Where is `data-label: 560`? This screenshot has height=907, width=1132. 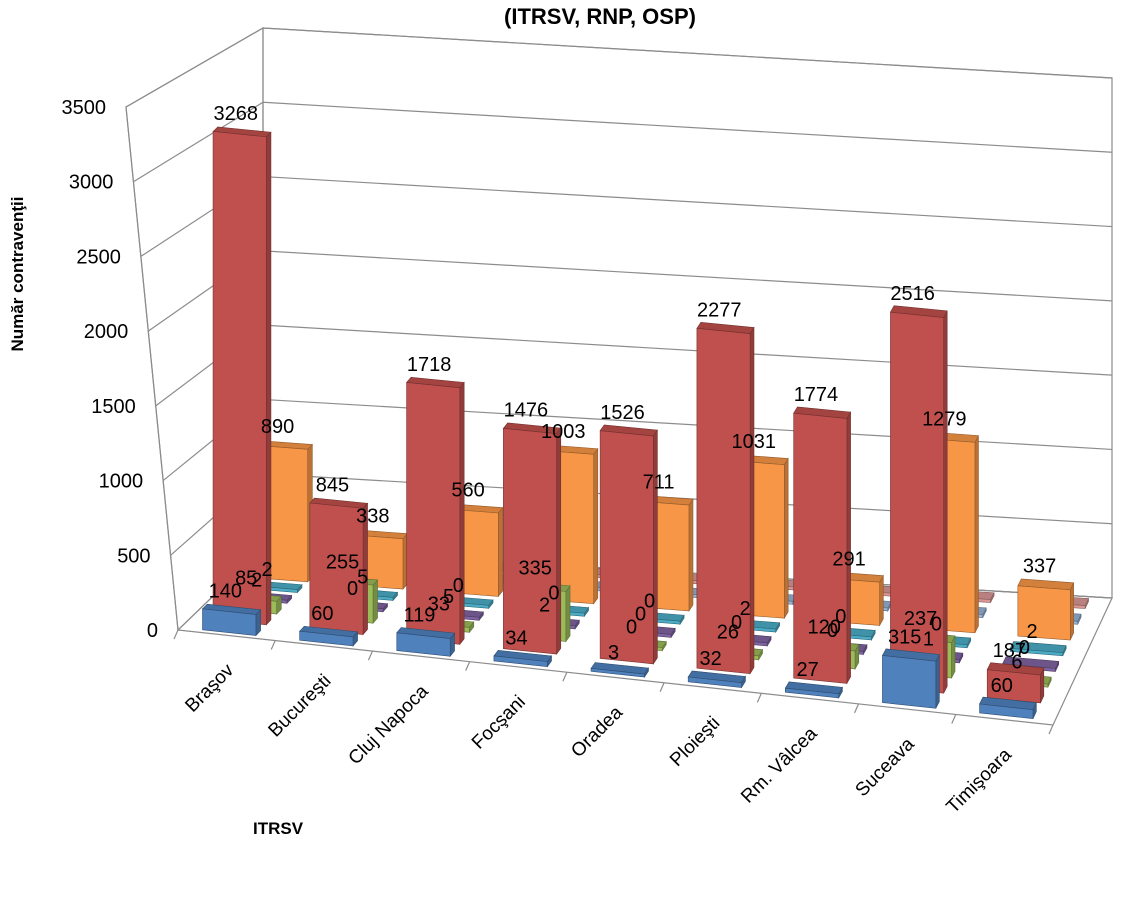 data-label: 560 is located at coordinates (467, 491).